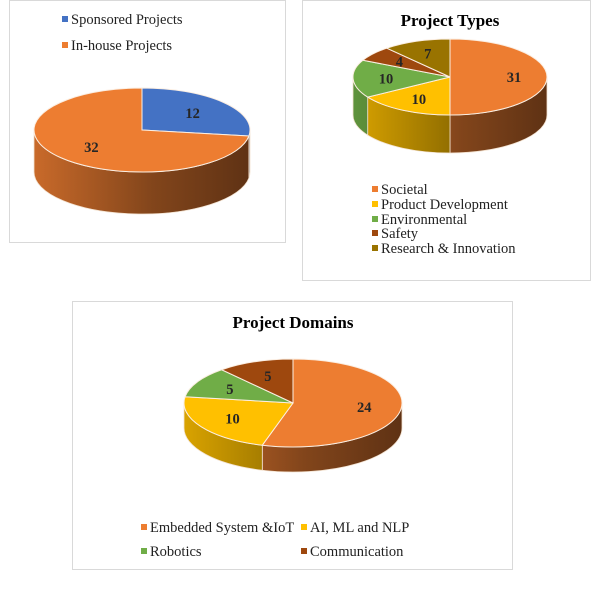  Describe the element at coordinates (424, 220) in the screenshot. I see `legend-item-environmental: Environmental` at that location.